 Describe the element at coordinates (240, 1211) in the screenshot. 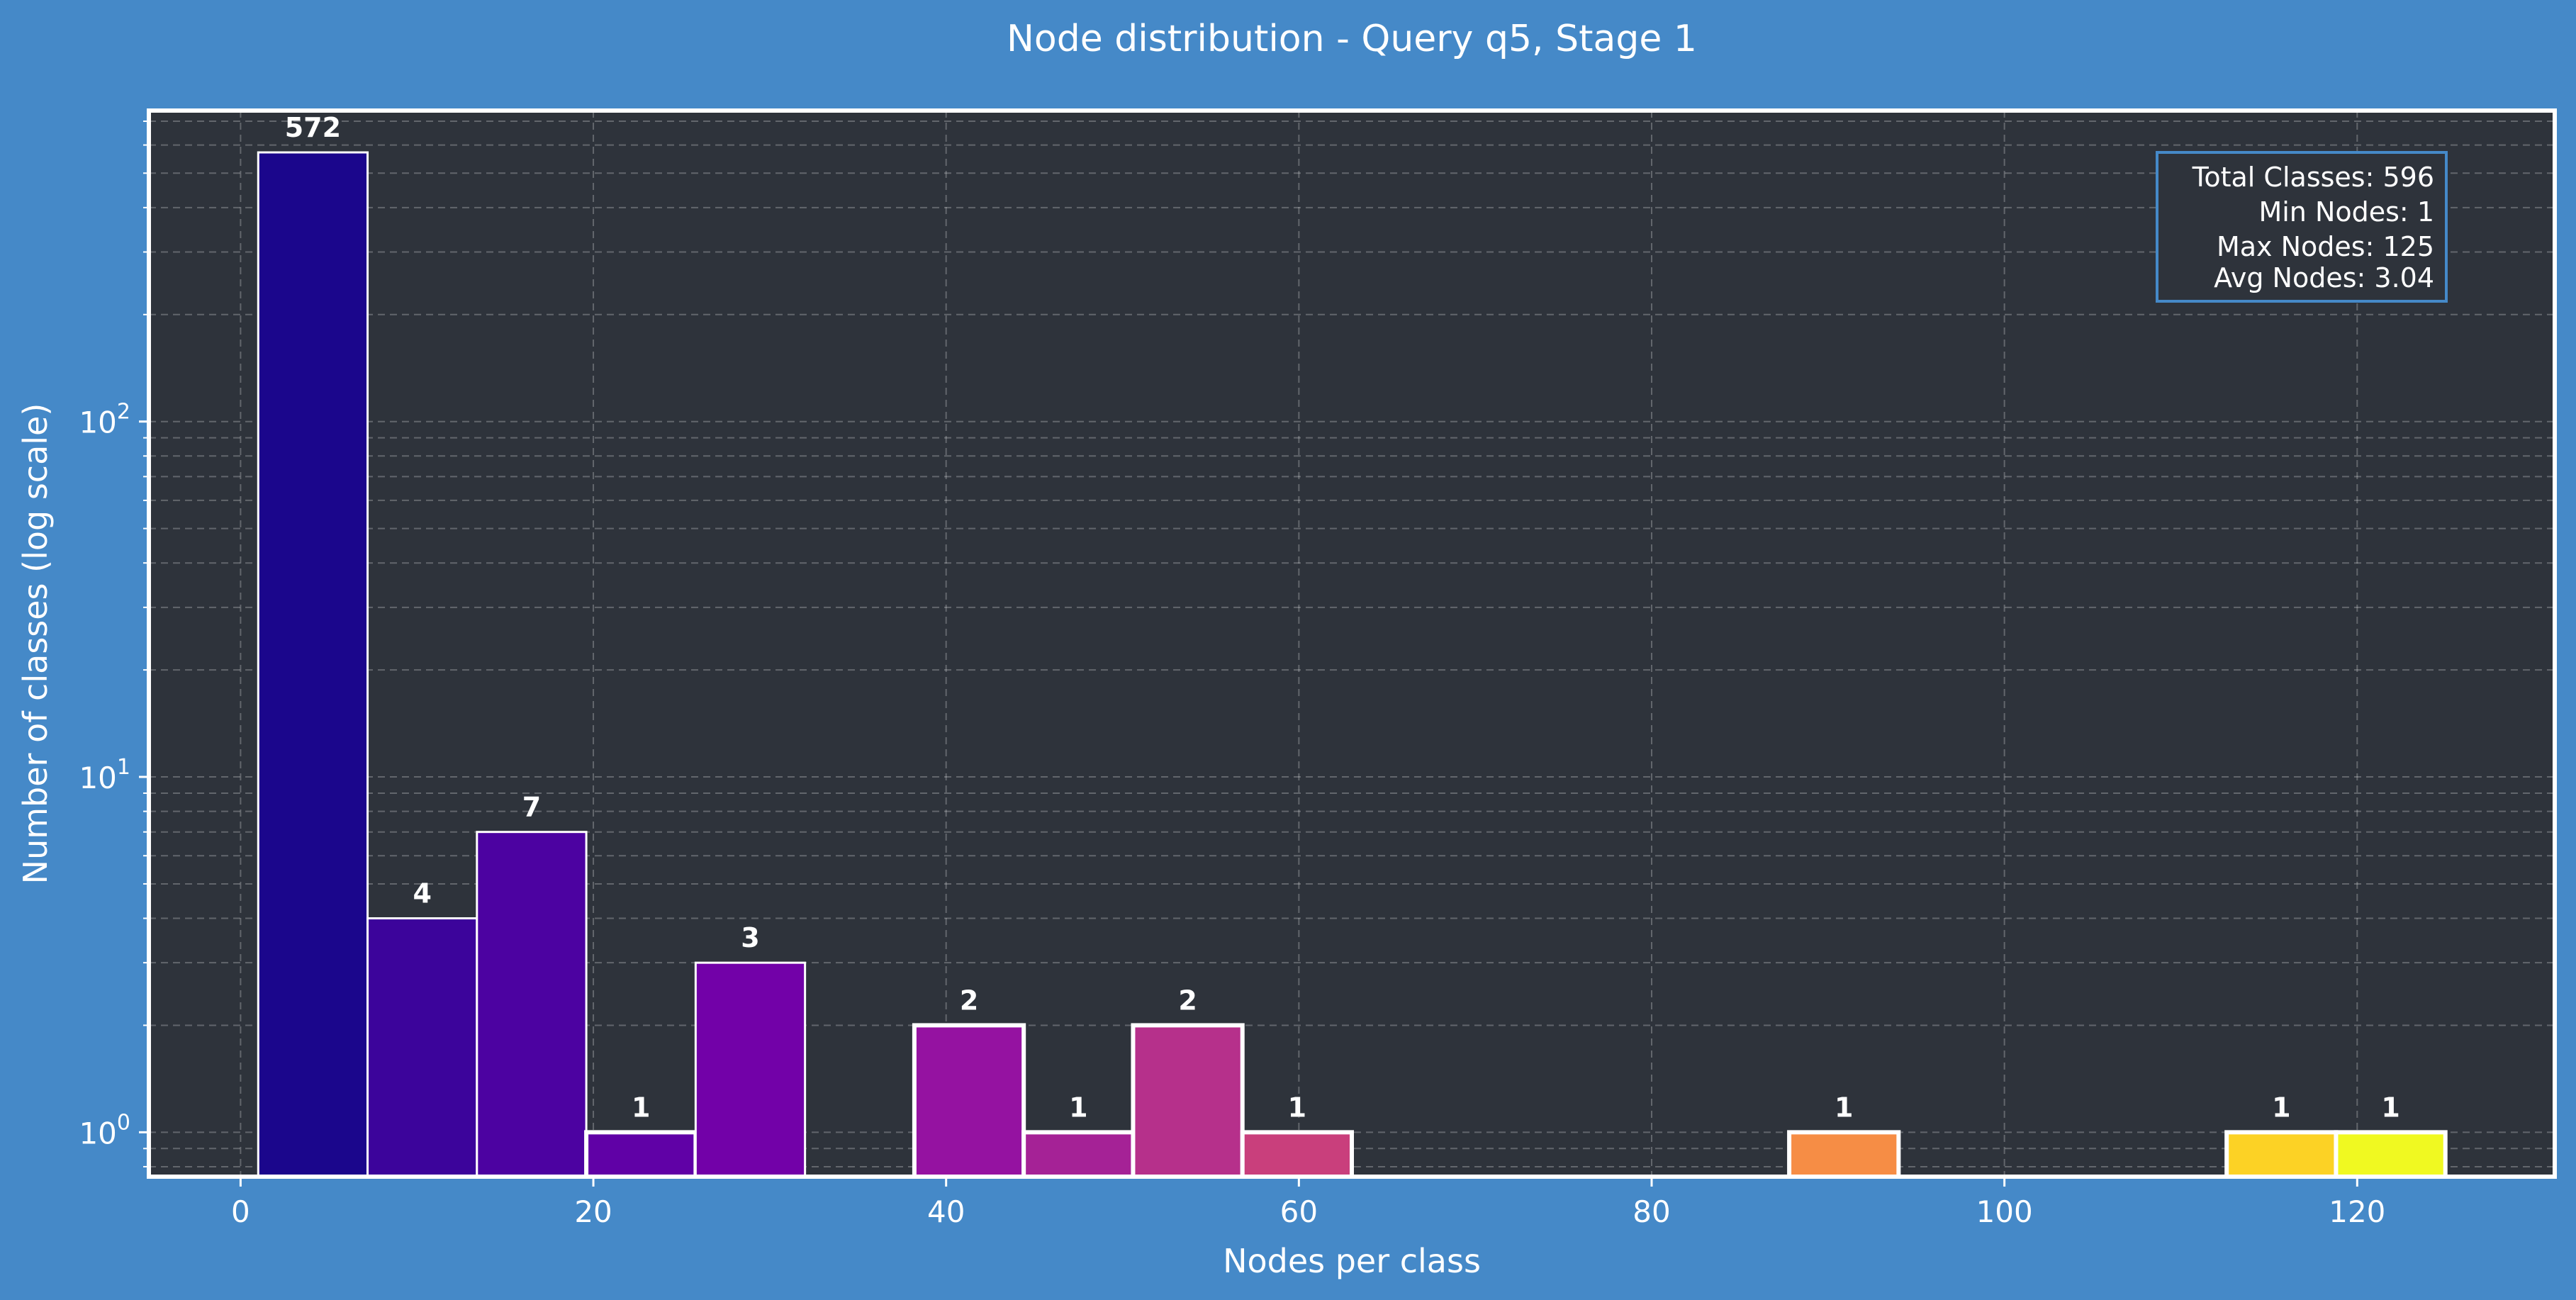

I see `x-tick-label: 0` at that location.